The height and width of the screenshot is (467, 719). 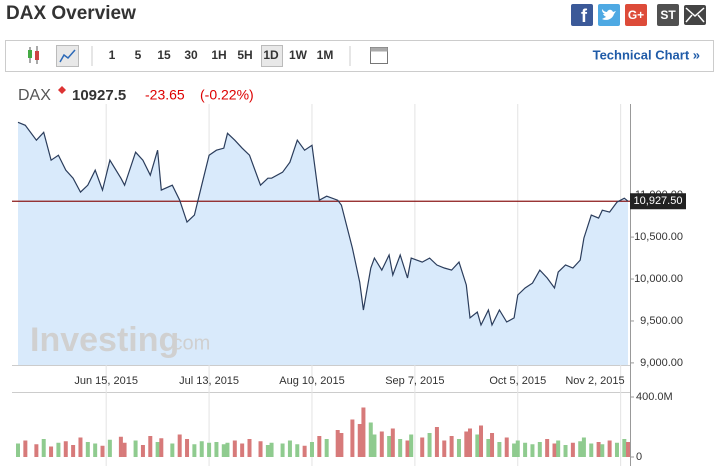 I want to click on change-marker, so click(x=62, y=90).